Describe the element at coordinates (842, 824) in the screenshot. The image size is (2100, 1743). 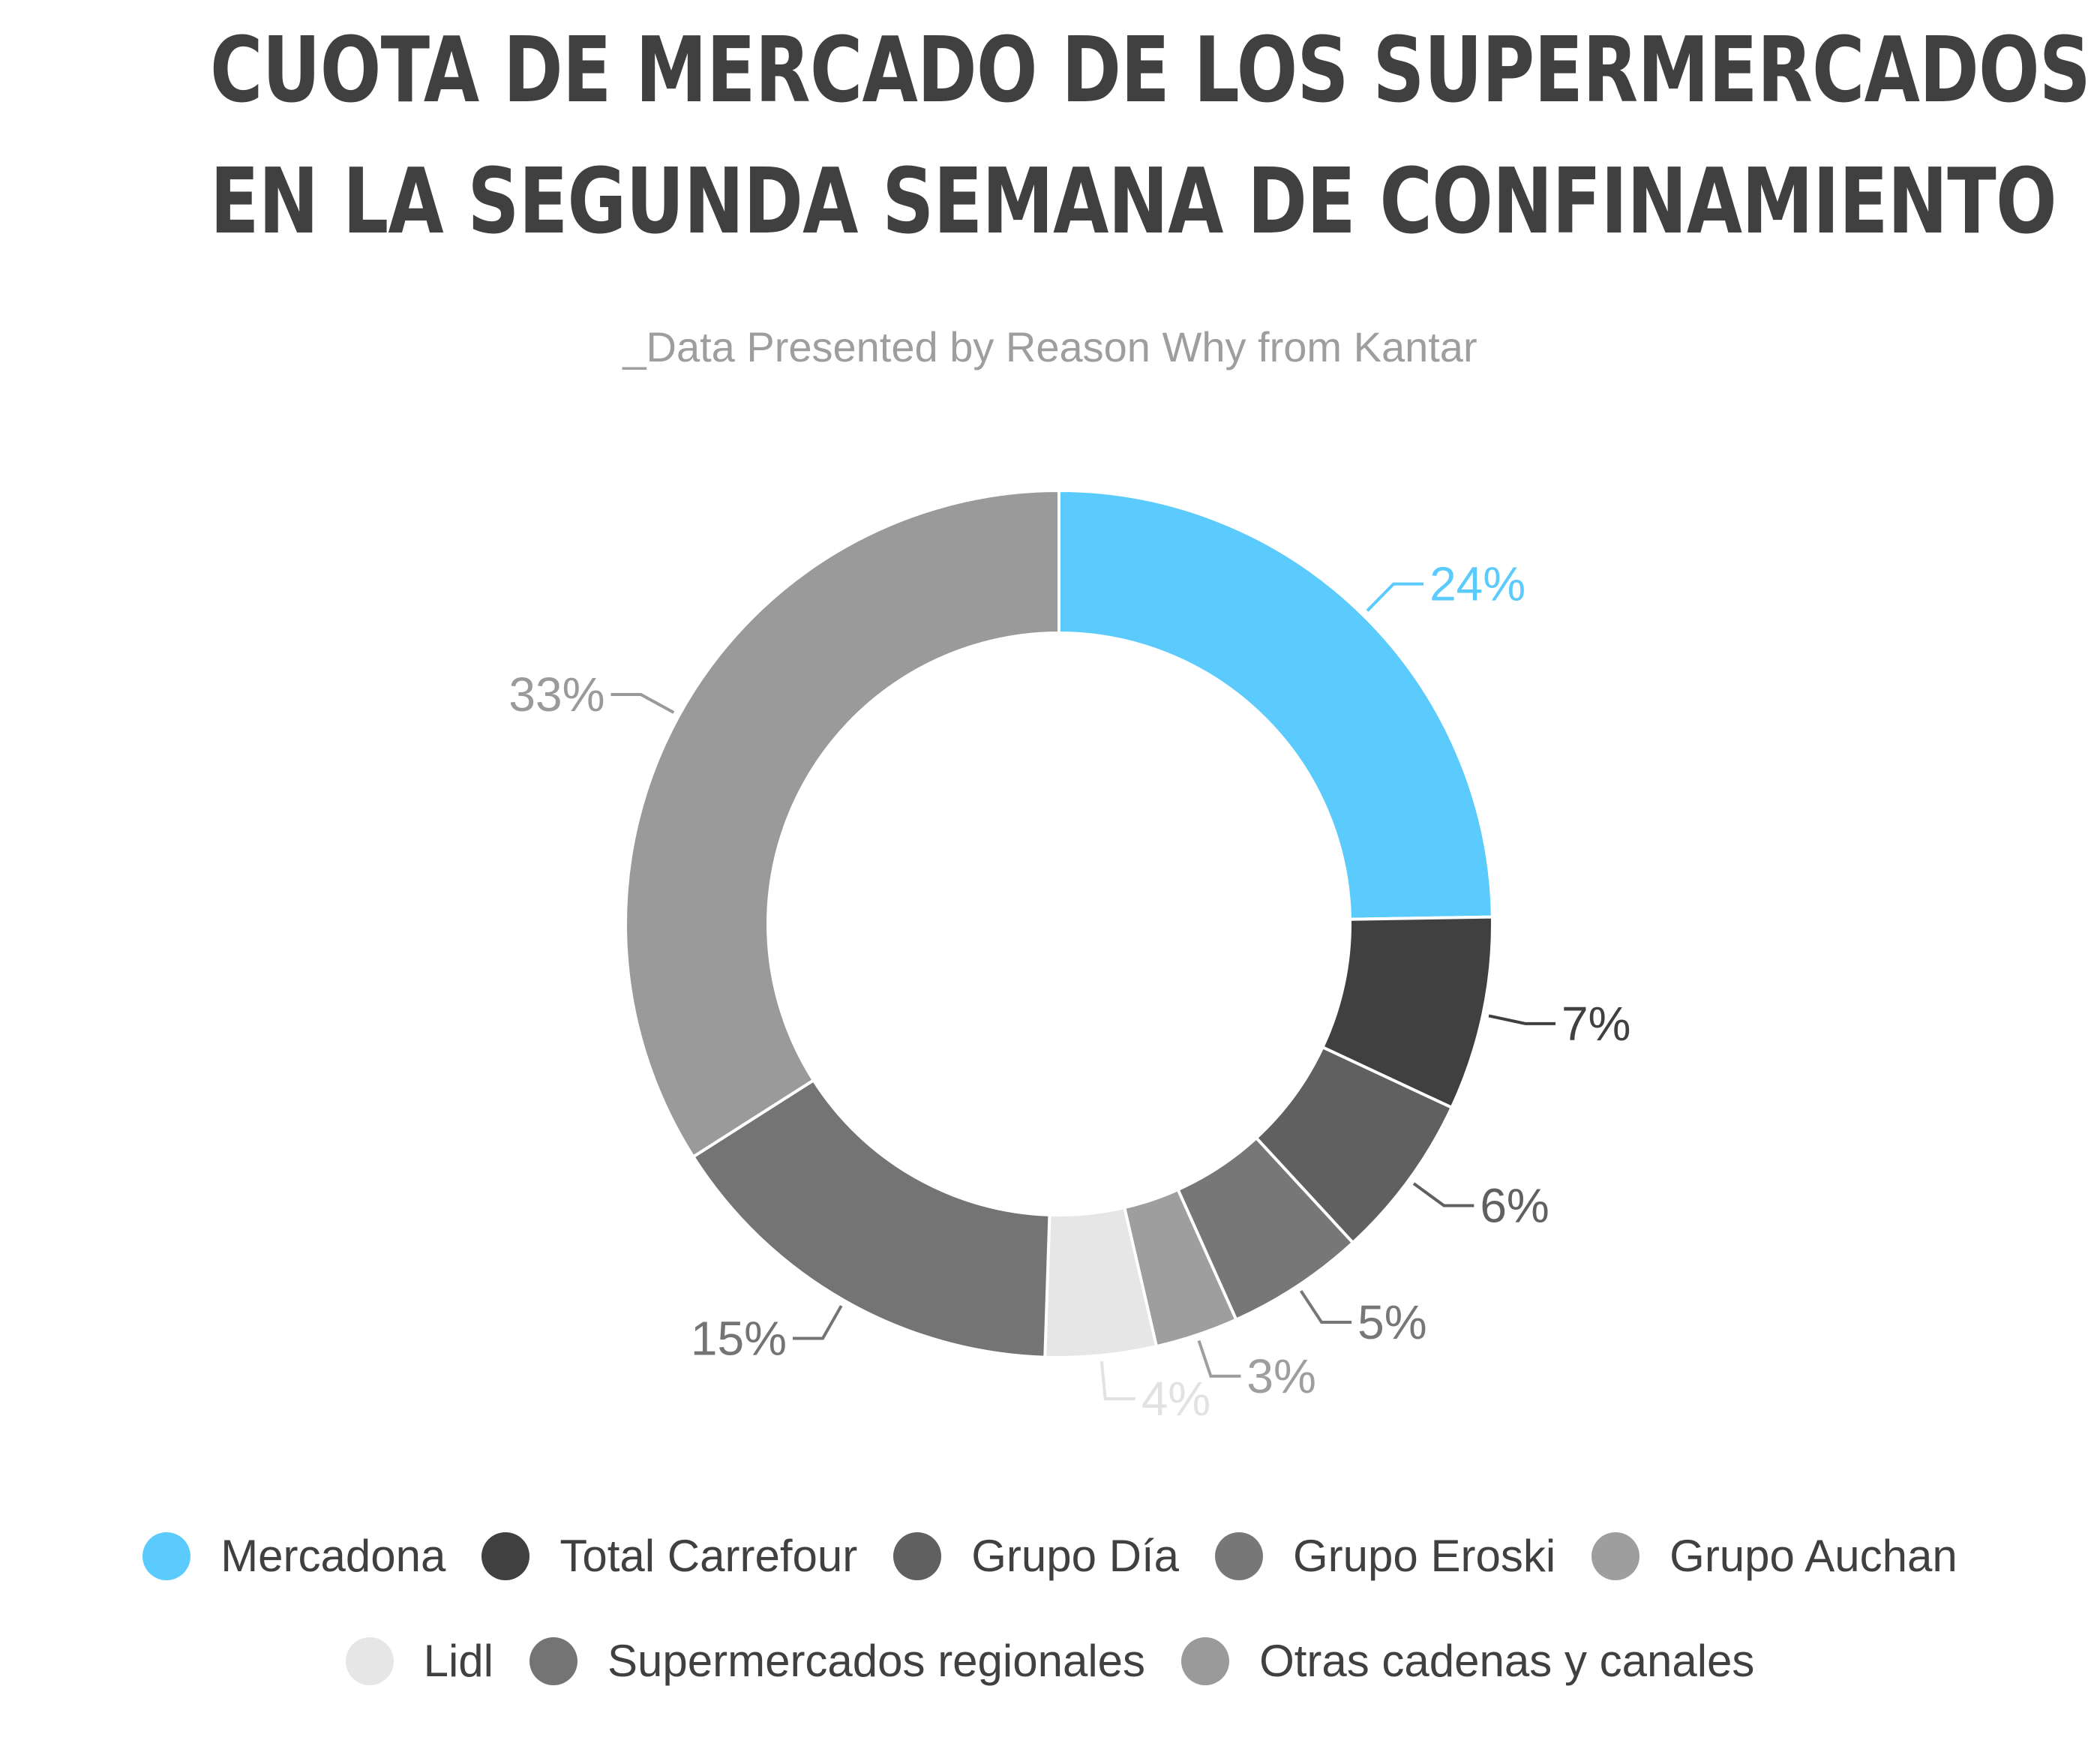
I see `slice-otras-cadenas-y-canales` at that location.